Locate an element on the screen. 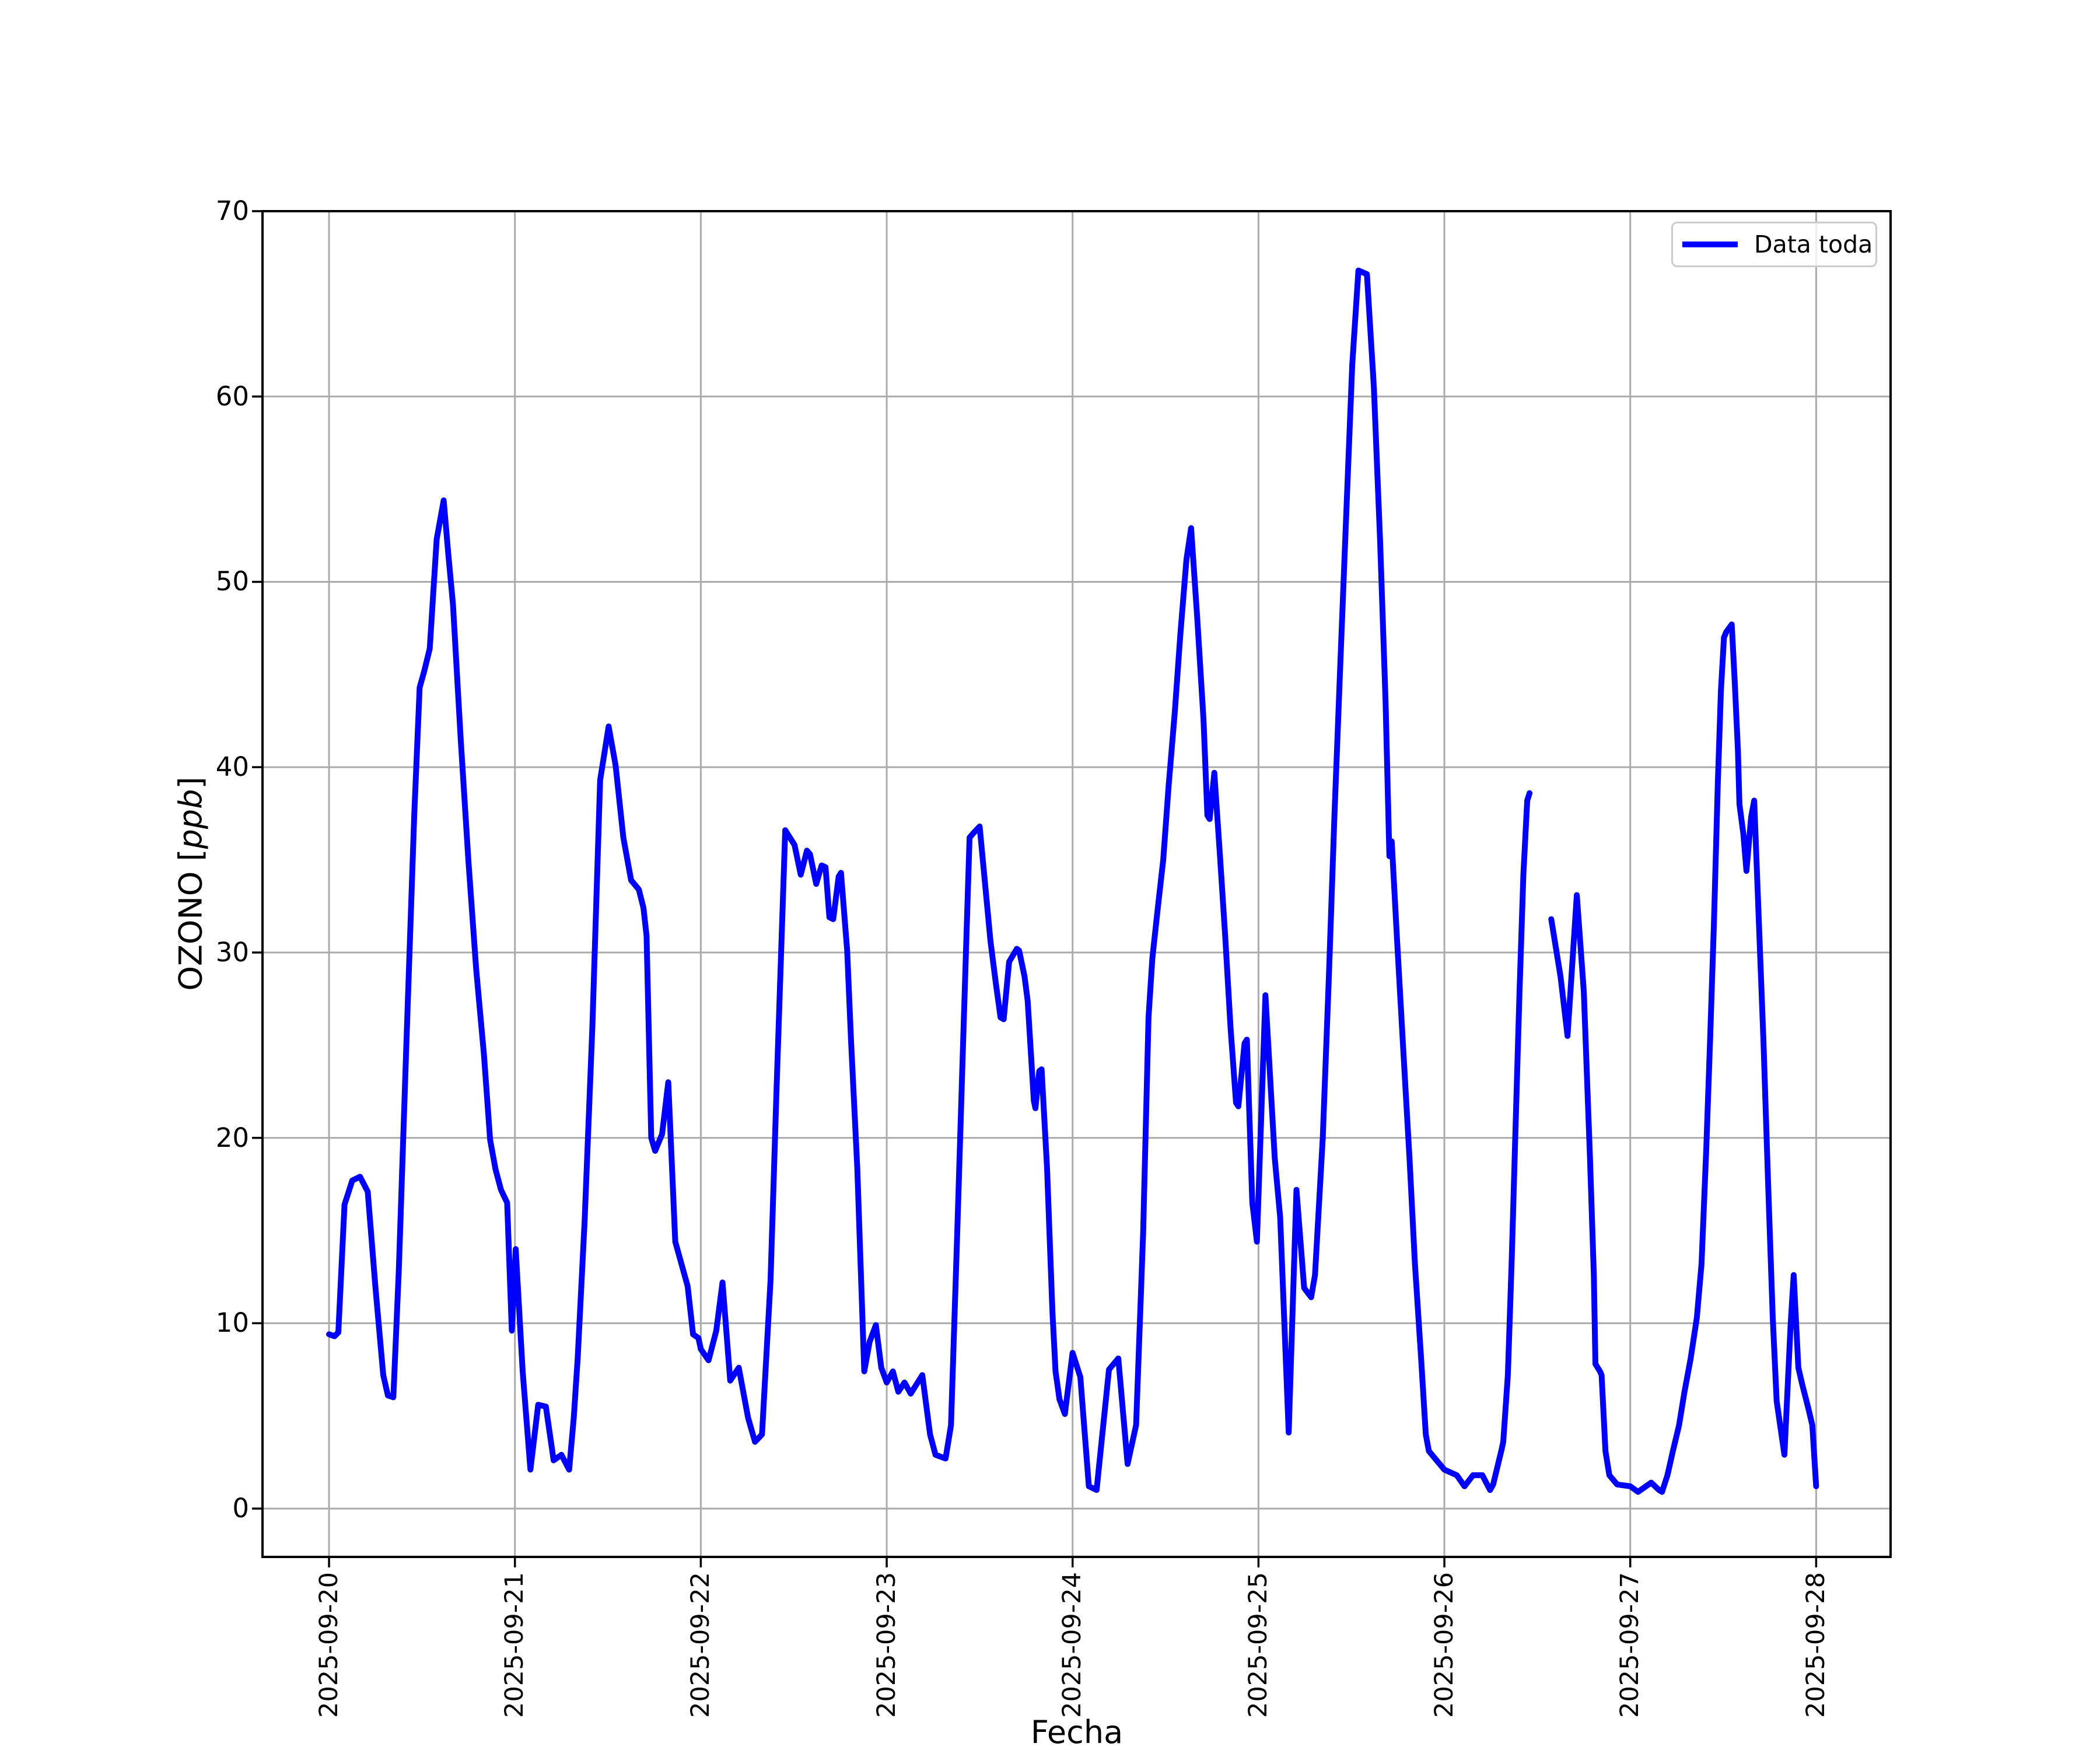  y-tick-label: 30 is located at coordinates (232, 952).